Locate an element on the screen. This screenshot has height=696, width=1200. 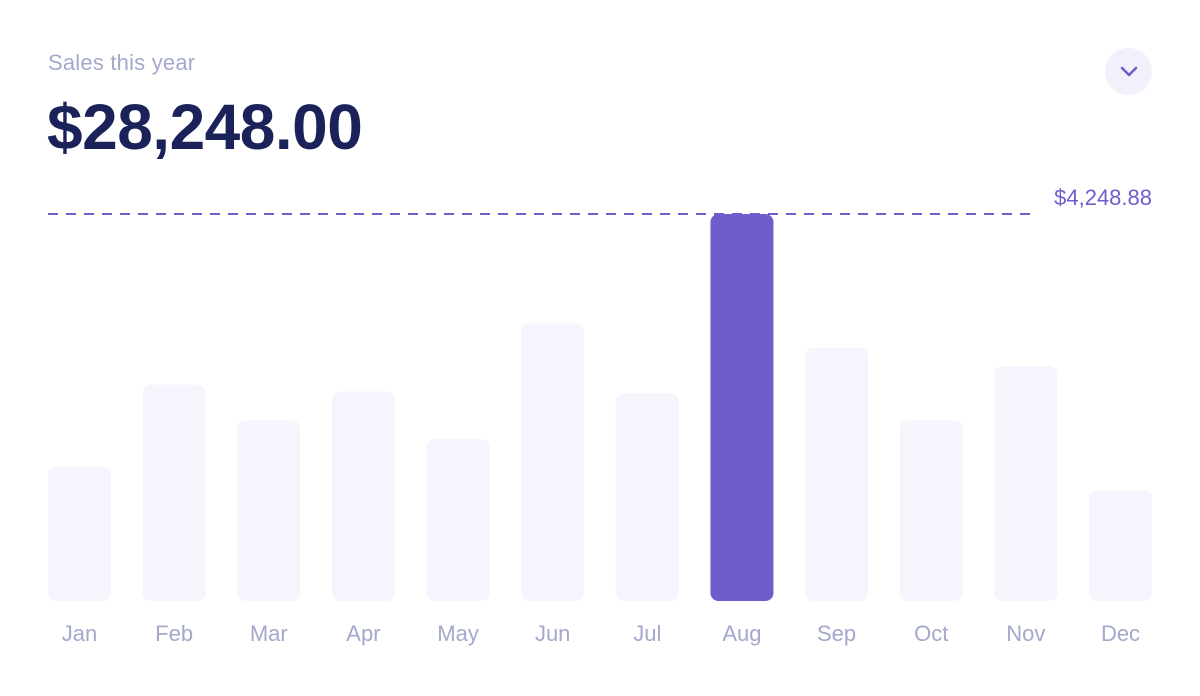
month-label-sep: Sep is located at coordinates (836, 633).